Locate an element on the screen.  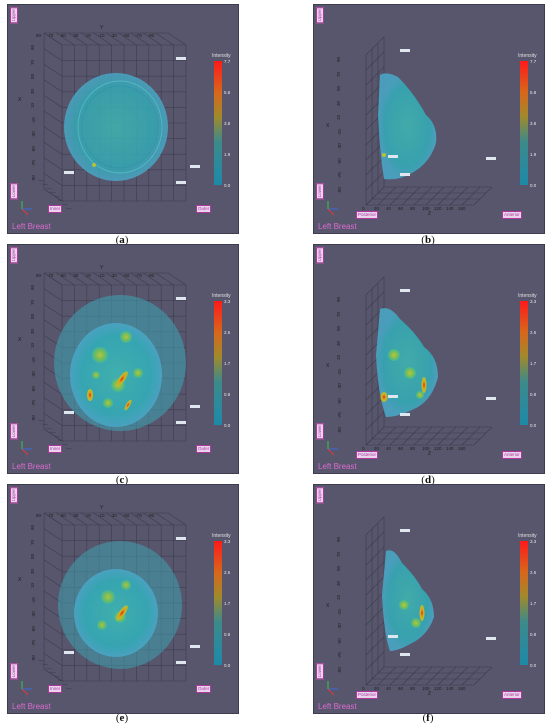
tick-label: 30 is located at coordinates (76, 275).